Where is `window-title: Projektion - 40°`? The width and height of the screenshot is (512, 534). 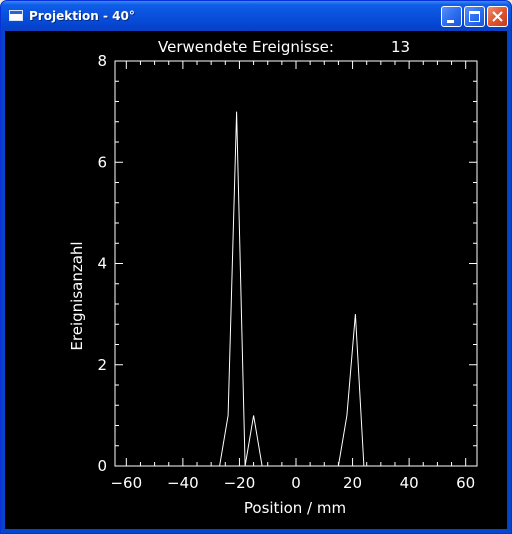 window-title: Projektion - 40° is located at coordinates (82, 16).